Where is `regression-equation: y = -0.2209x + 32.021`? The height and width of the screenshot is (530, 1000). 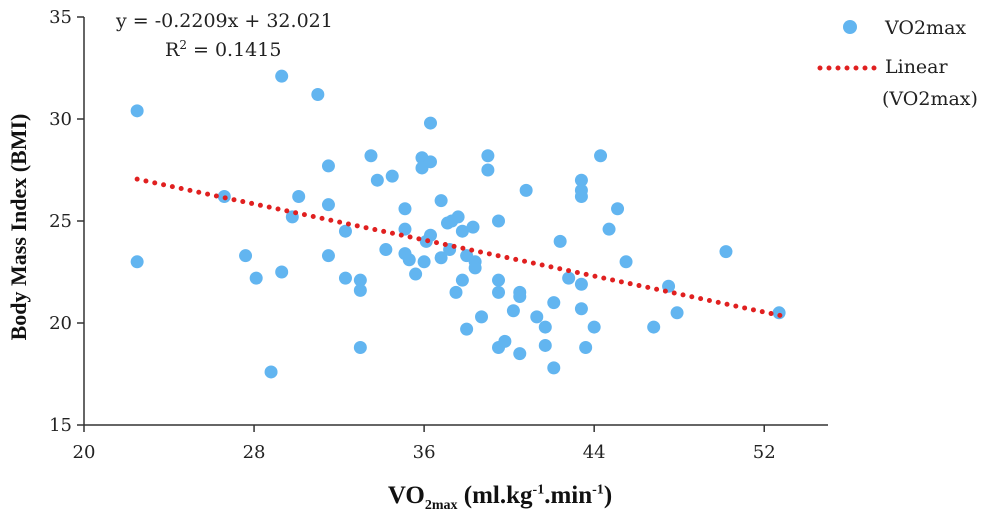
regression-equation: y = -0.2209x + 32.021 is located at coordinates (224, 21).